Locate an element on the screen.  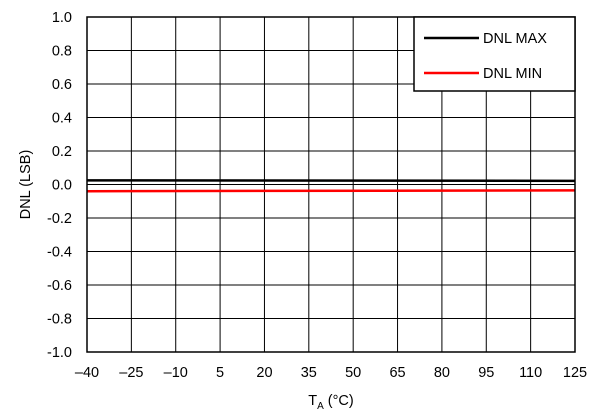
y-tick-label: 0.6 is located at coordinates (62, 85).